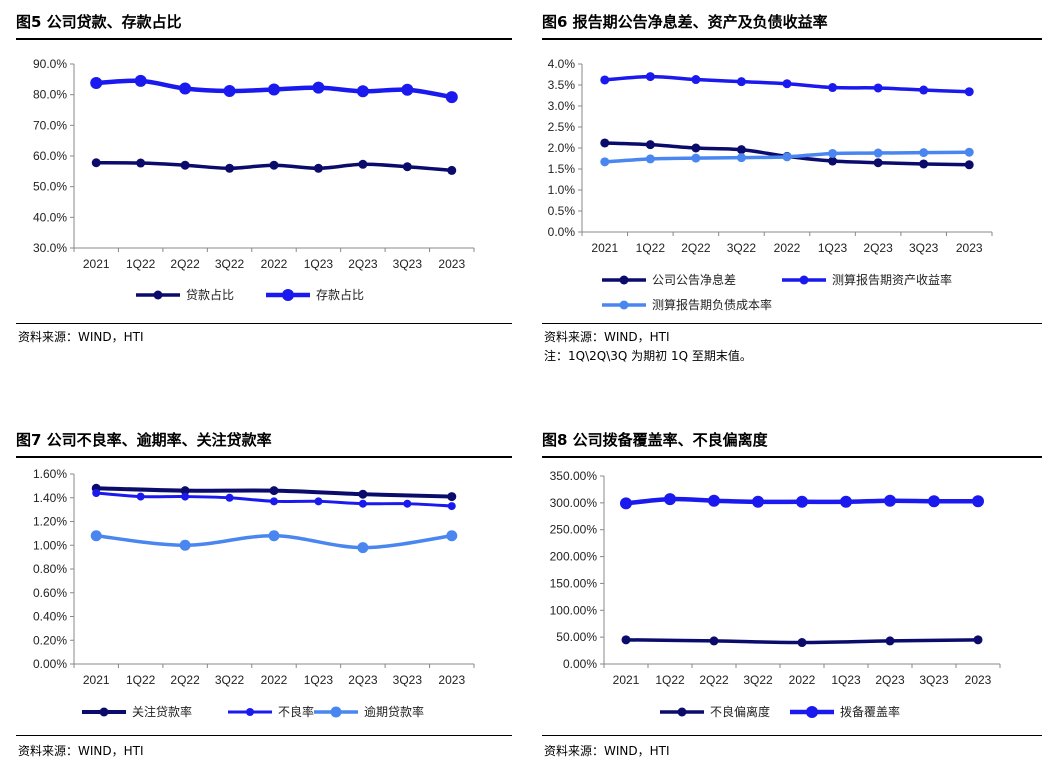  What do you see at coordinates (870, 711) in the screenshot?
I see `legend-label: 拨备覆盖率` at bounding box center [870, 711].